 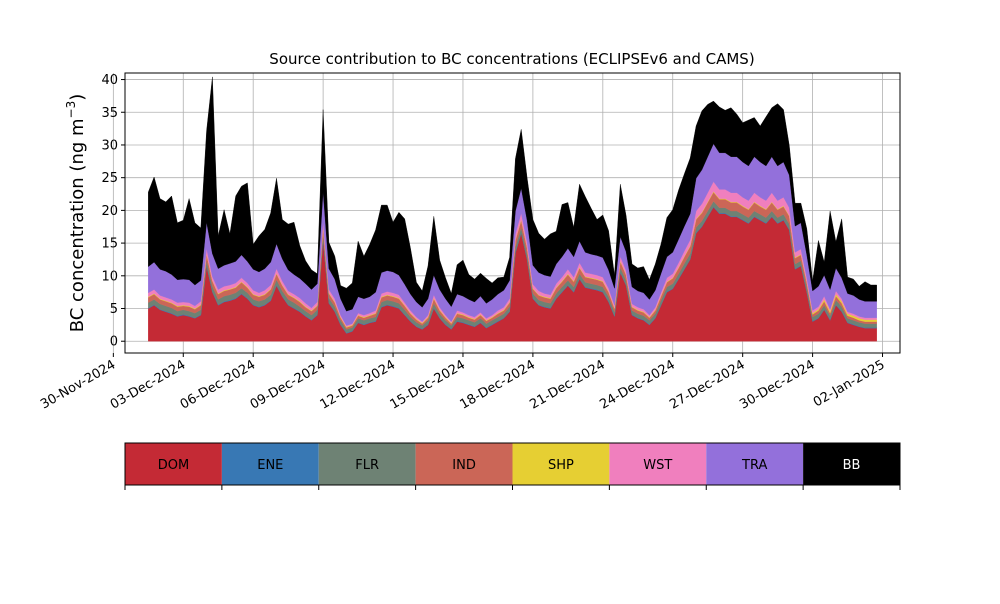 I want to click on y-tick-label: 10, so click(x=109, y=276).